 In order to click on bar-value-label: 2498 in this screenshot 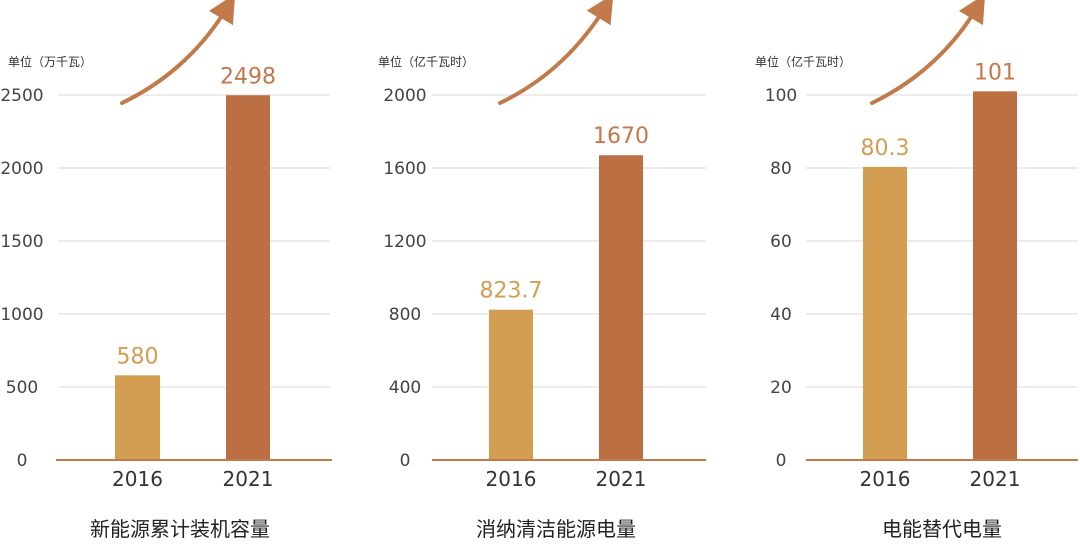, I will do `click(248, 76)`.